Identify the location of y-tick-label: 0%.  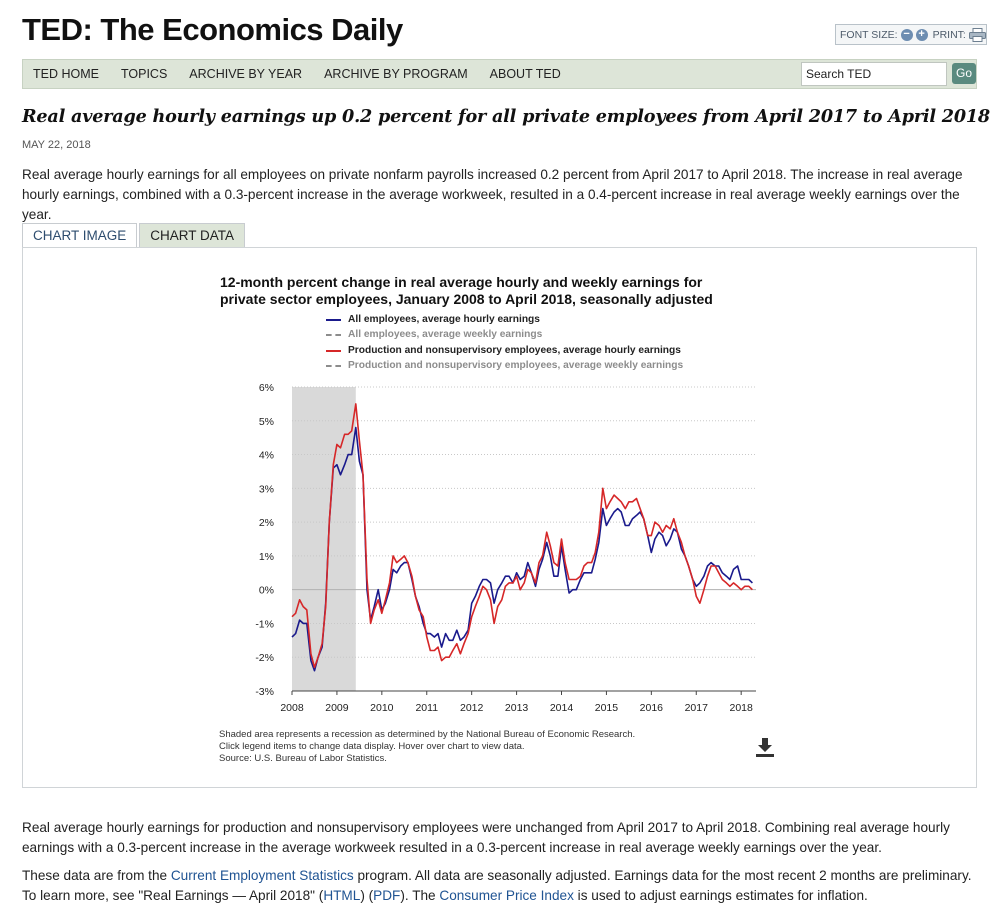
(266, 591).